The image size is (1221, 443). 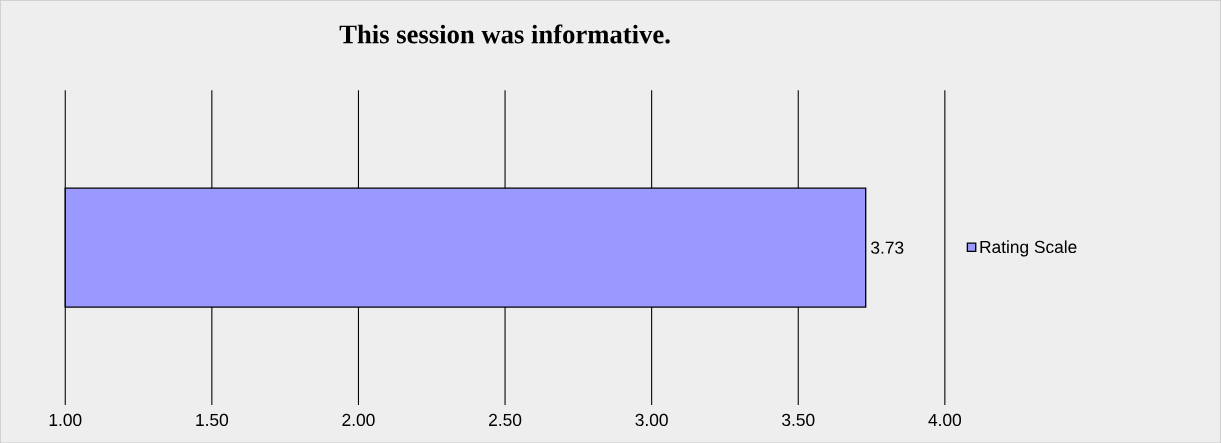 What do you see at coordinates (65, 419) in the screenshot?
I see `x-tick-label: 1.00` at bounding box center [65, 419].